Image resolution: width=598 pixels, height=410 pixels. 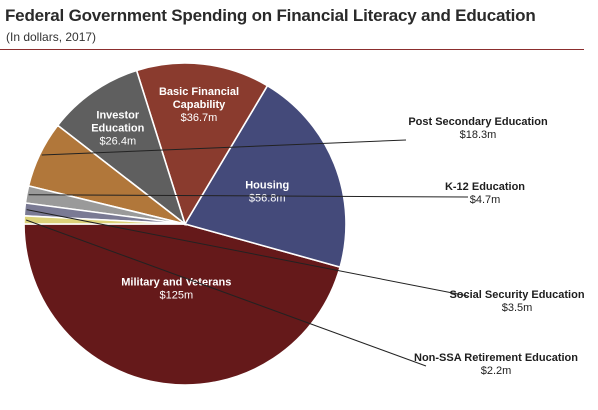 I want to click on title-divider, so click(x=292, y=49).